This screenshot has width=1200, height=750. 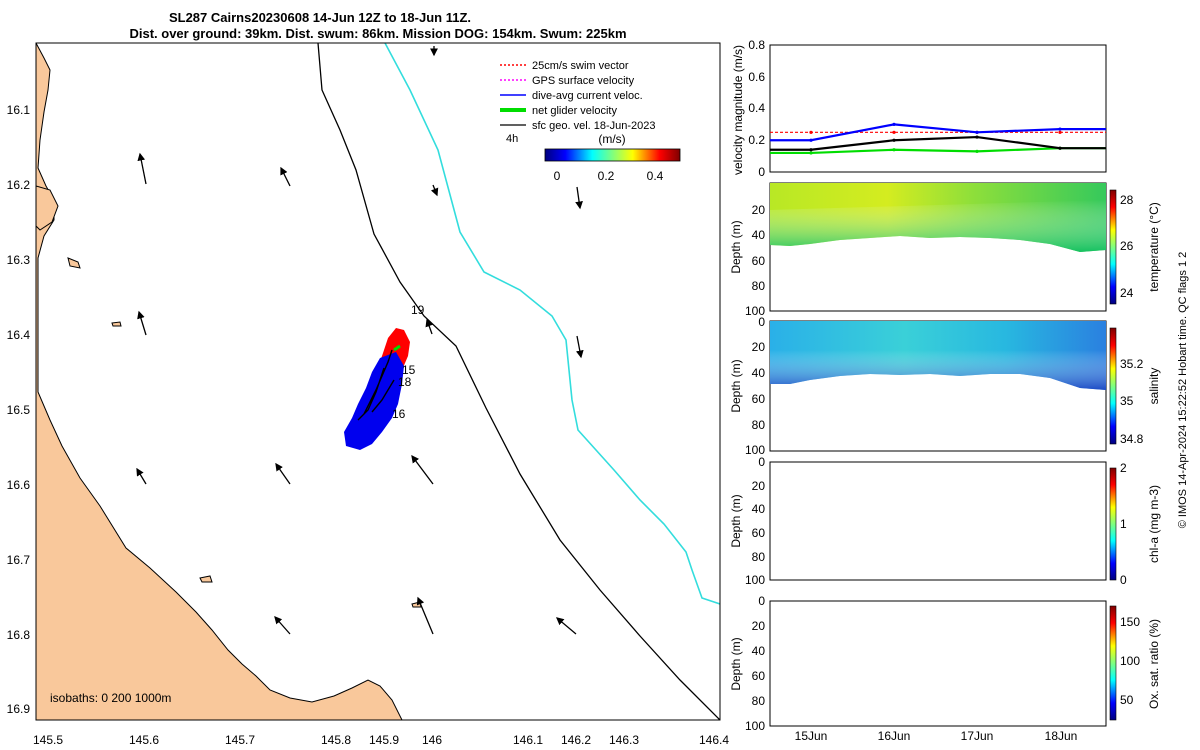 What do you see at coordinates (759, 210) in the screenshot?
I see `temp-depth-tick: 20` at bounding box center [759, 210].